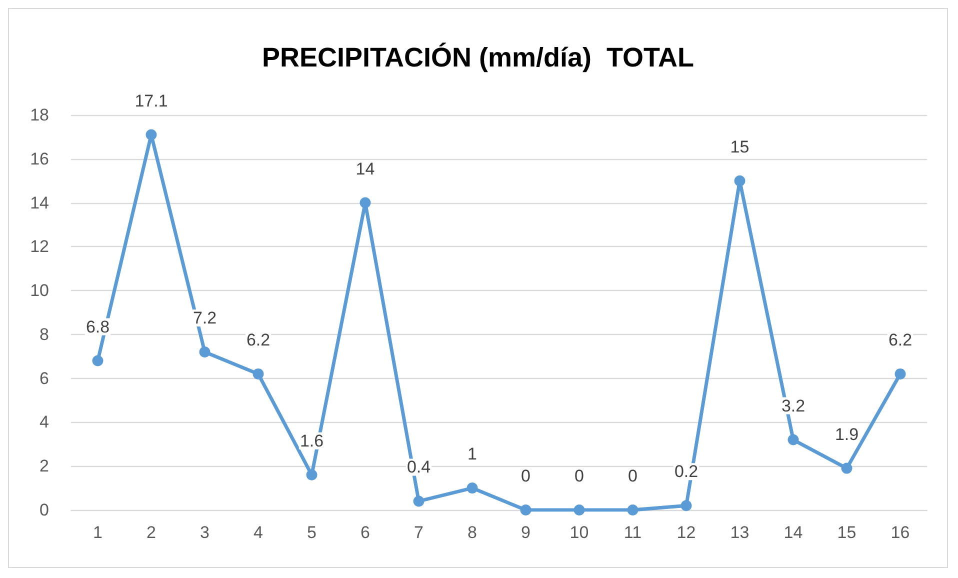 The width and height of the screenshot is (958, 578). Describe the element at coordinates (525, 532) in the screenshot. I see `x-tick-label: 9` at that location.